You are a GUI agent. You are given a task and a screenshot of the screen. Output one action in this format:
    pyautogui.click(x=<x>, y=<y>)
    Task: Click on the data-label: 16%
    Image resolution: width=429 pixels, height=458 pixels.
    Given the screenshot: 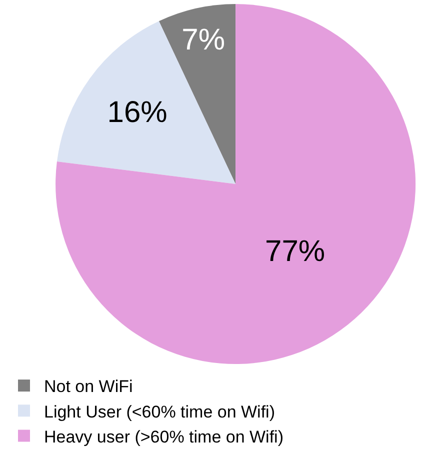 What is the action you would take?
    pyautogui.click(x=137, y=113)
    